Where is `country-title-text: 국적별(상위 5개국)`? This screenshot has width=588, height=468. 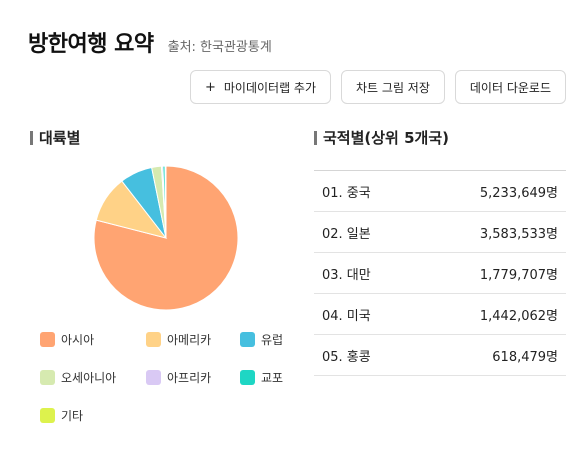 country-title-text: 국적별(상위 5개국) is located at coordinates (386, 138).